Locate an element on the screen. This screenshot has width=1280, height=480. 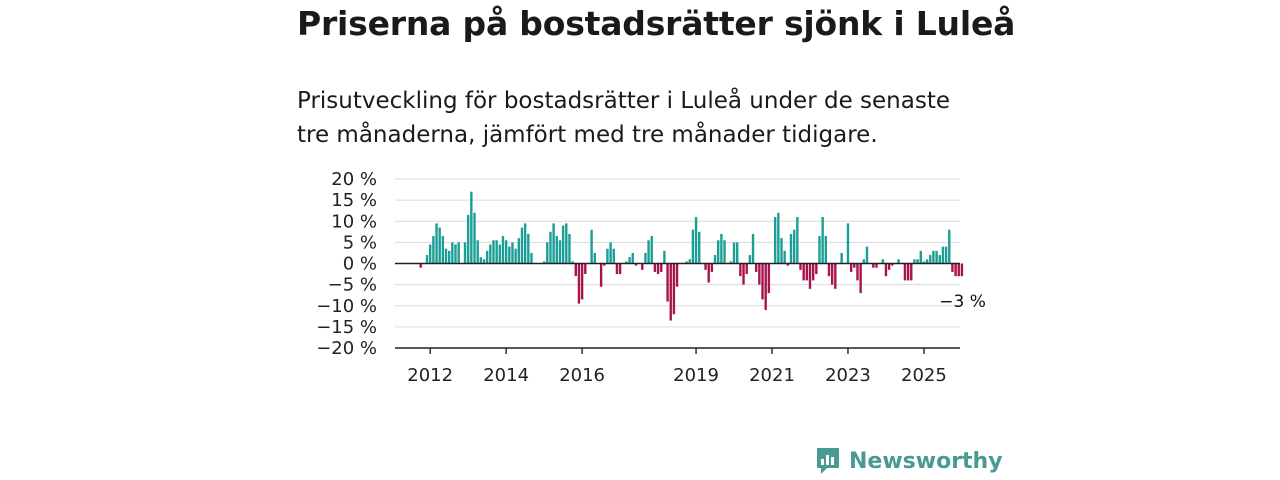
newsworthy-brand: Newsworthy is located at coordinates (909, 461).